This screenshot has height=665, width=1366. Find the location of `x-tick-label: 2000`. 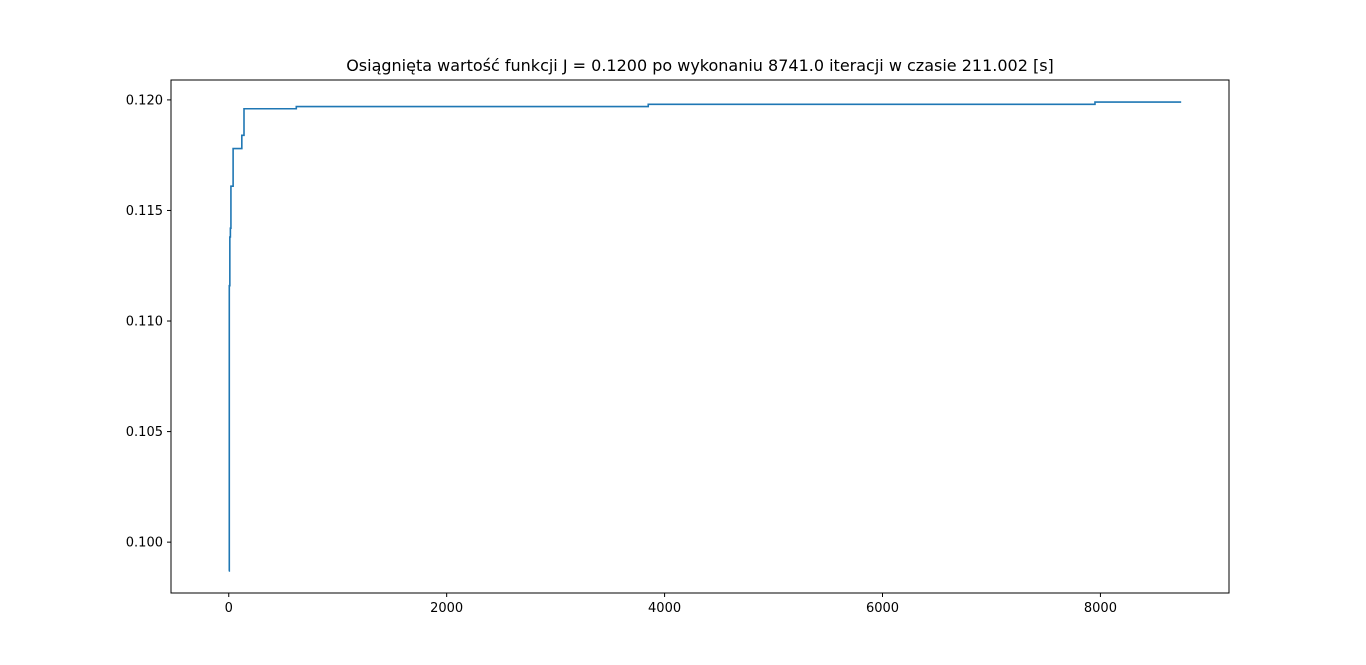

x-tick-label: 2000 is located at coordinates (446, 608).